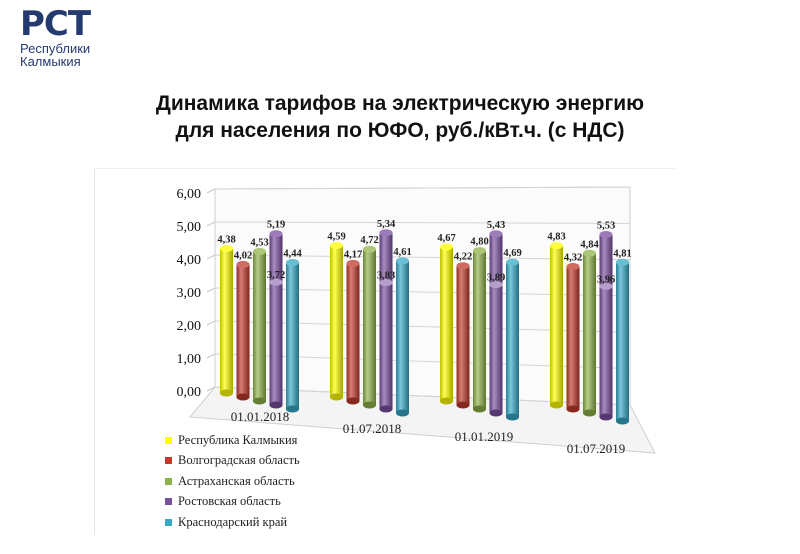  Describe the element at coordinates (589, 244) in the screenshot. I see `data-label: 4,84` at that location.